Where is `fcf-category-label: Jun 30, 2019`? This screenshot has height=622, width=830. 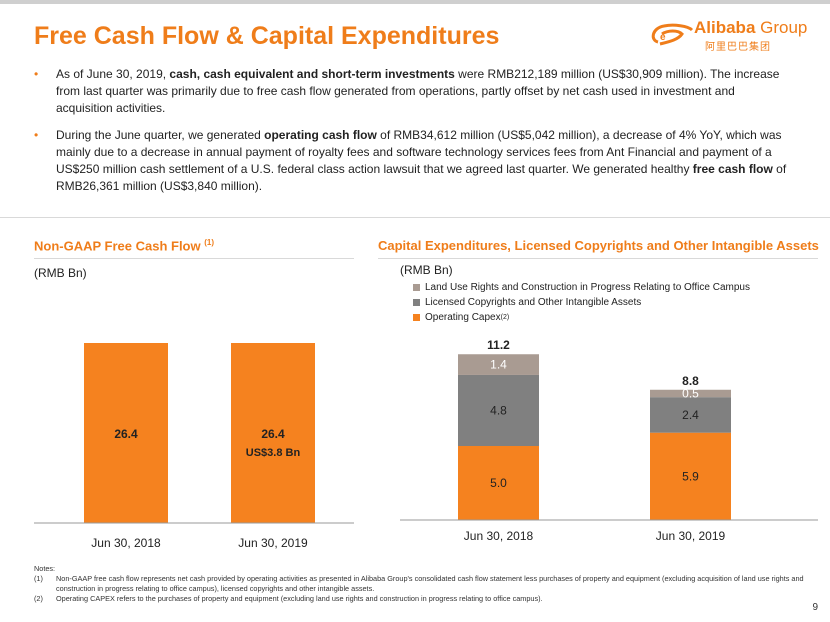
fcf-category-label: Jun 30, 2019 is located at coordinates (273, 543).